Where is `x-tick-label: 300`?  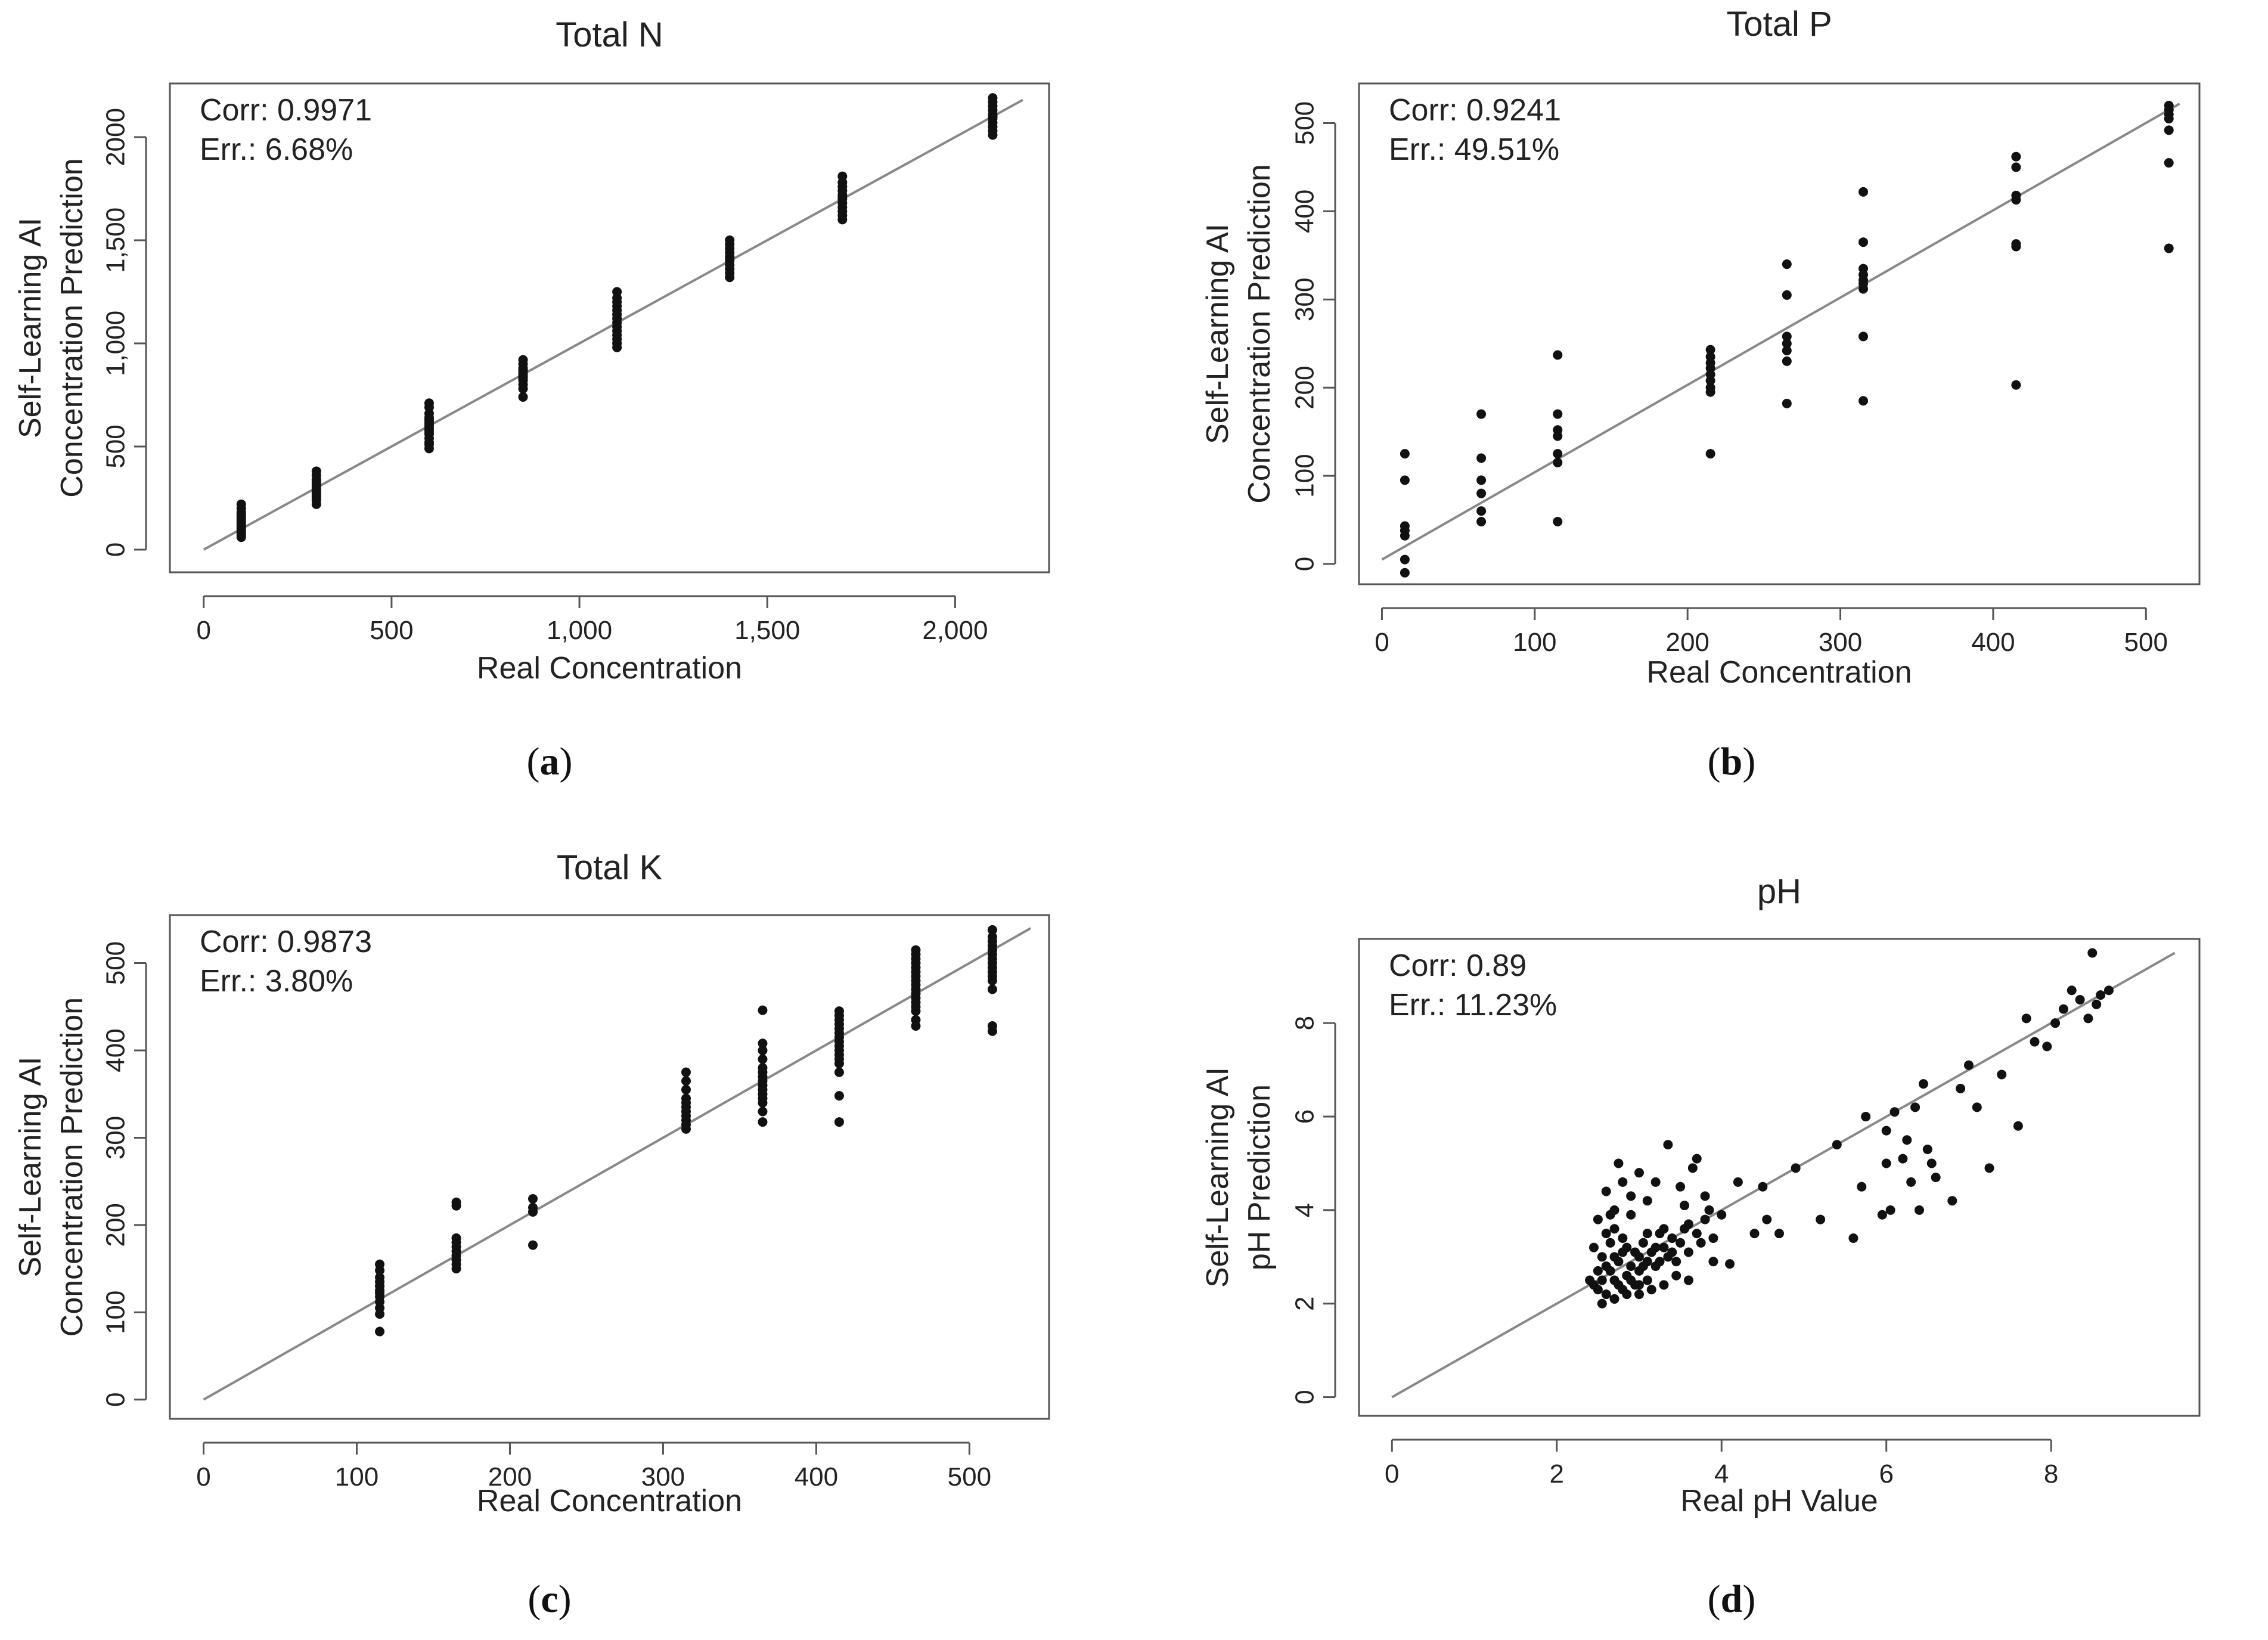 x-tick-label: 300 is located at coordinates (663, 1477).